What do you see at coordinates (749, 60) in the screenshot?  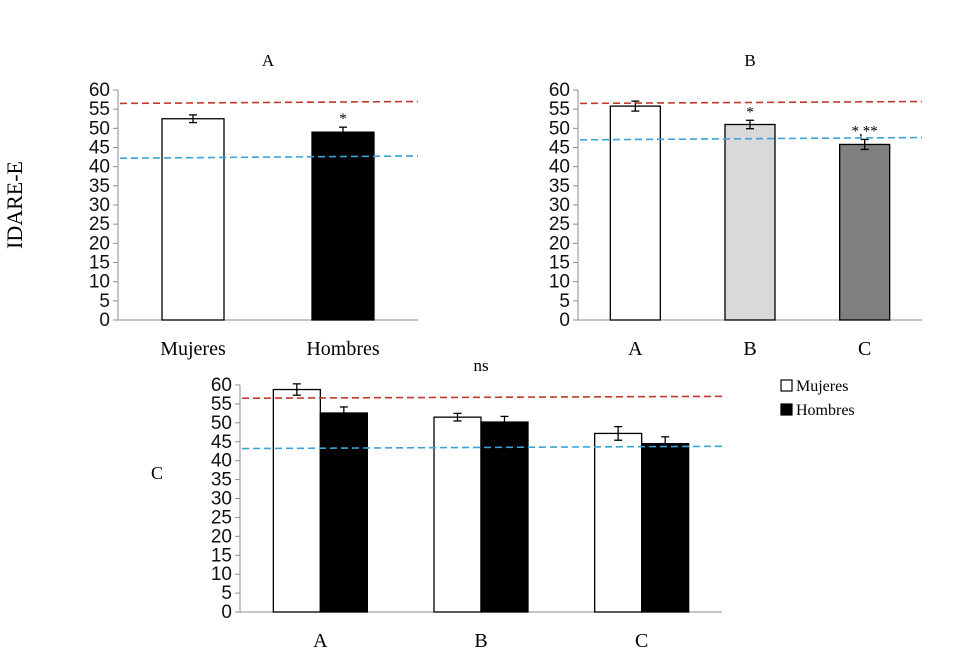 I see `chart-title: B` at bounding box center [749, 60].